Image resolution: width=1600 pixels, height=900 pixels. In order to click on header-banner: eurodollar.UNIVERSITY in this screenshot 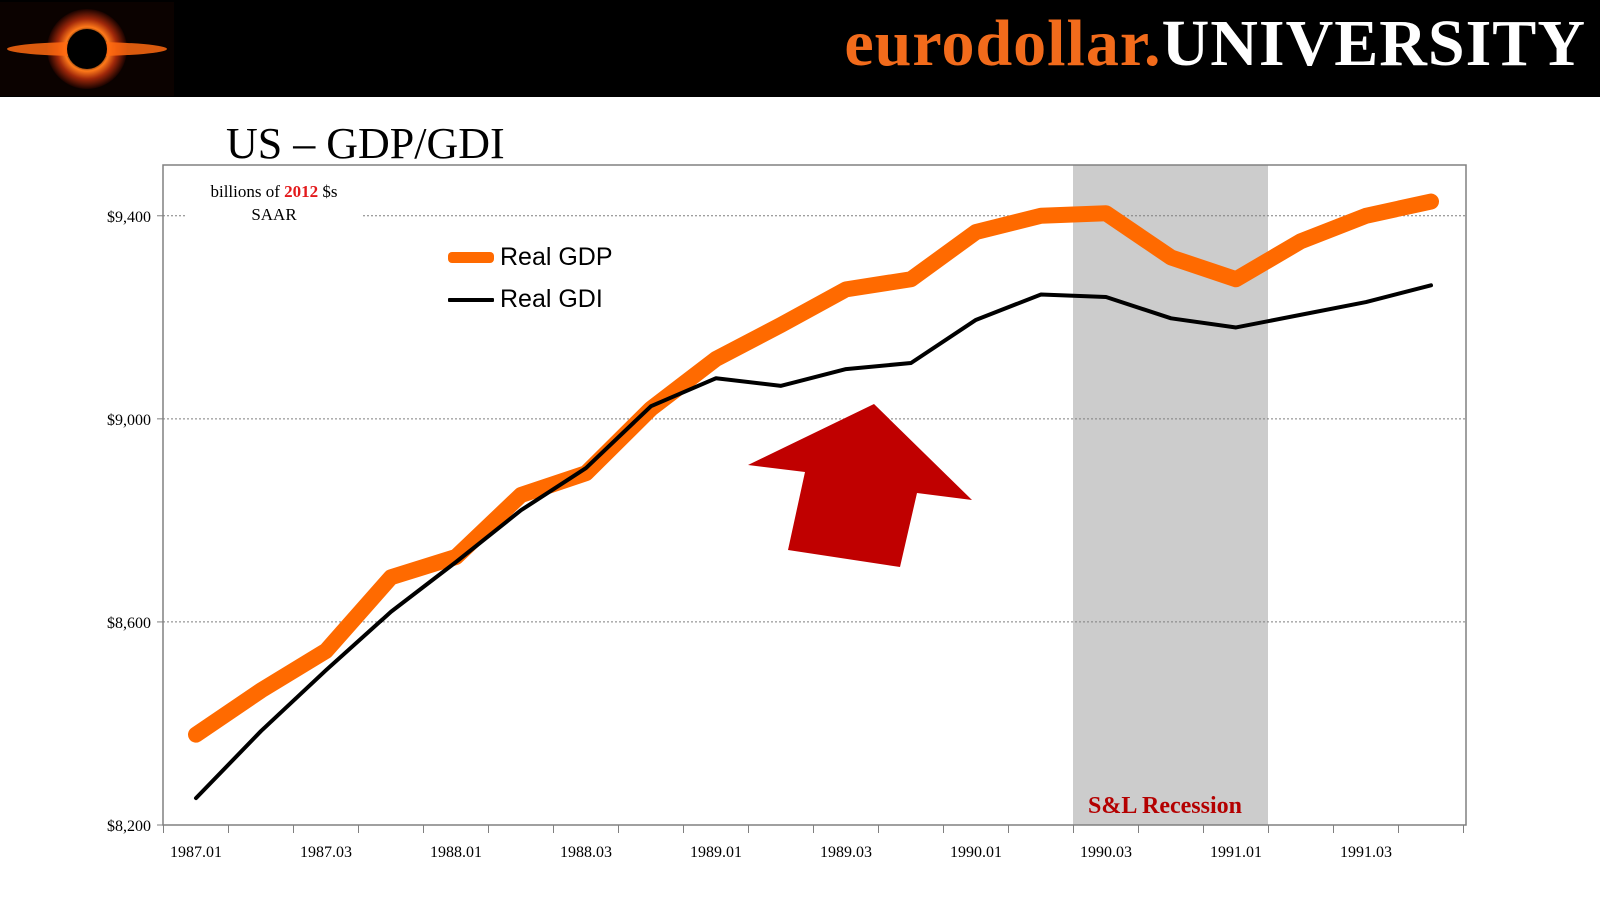, I will do `click(800, 48)`.